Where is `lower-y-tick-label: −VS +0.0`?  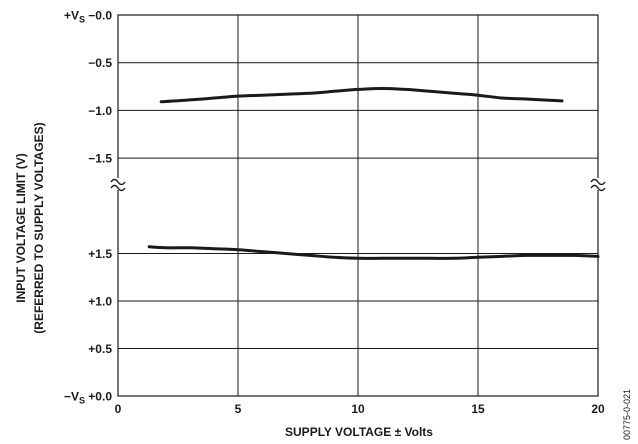 lower-y-tick-label: −VS +0.0 is located at coordinates (88, 398).